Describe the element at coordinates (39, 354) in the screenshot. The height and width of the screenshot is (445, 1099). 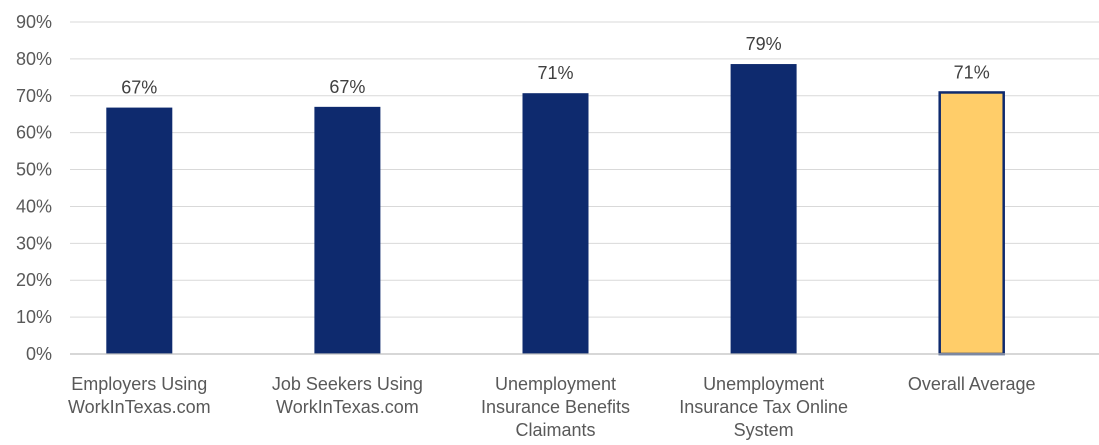
I see `y-tick-label: 0%` at that location.